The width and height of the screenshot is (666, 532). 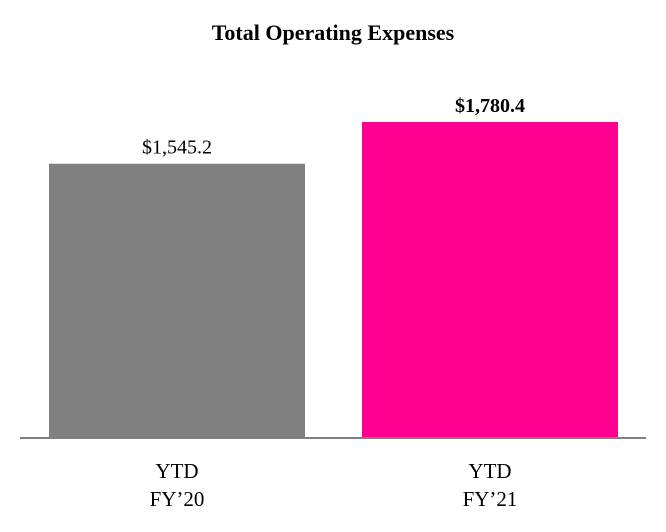 What do you see at coordinates (489, 471) in the screenshot?
I see `category-label-2-line1: YTD` at bounding box center [489, 471].